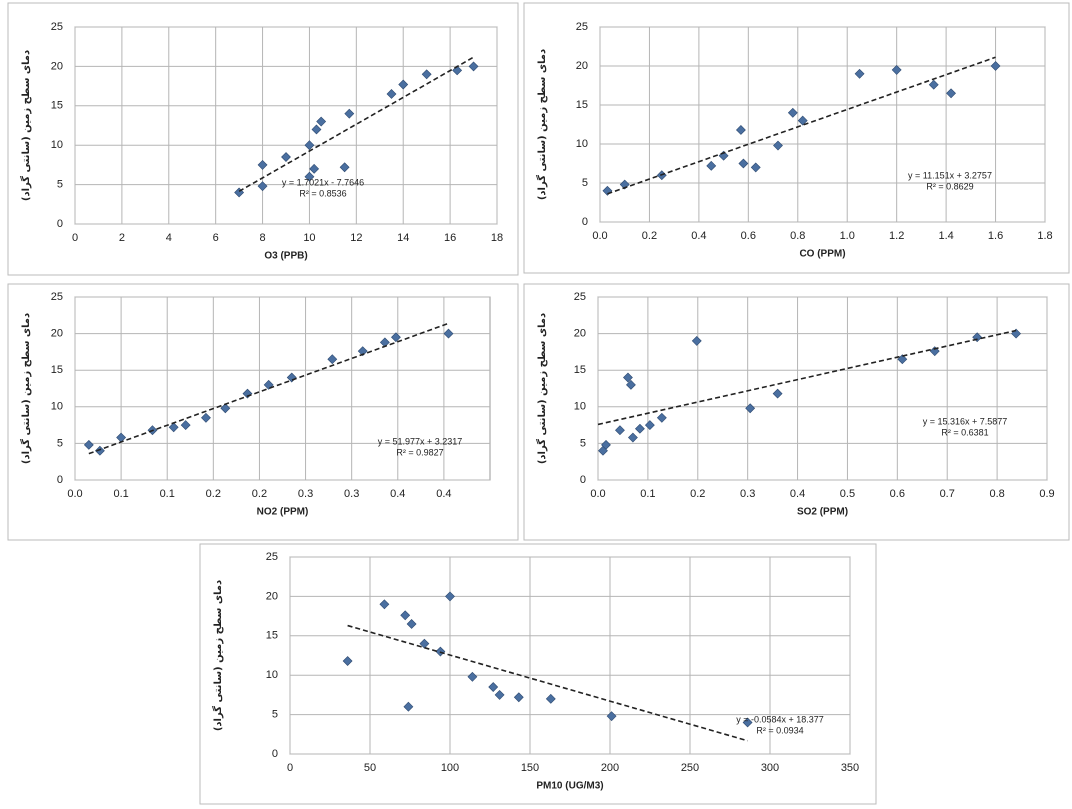 The width and height of the screenshot is (1072, 809). I want to click on x-tick-label: 2, so click(122, 238).